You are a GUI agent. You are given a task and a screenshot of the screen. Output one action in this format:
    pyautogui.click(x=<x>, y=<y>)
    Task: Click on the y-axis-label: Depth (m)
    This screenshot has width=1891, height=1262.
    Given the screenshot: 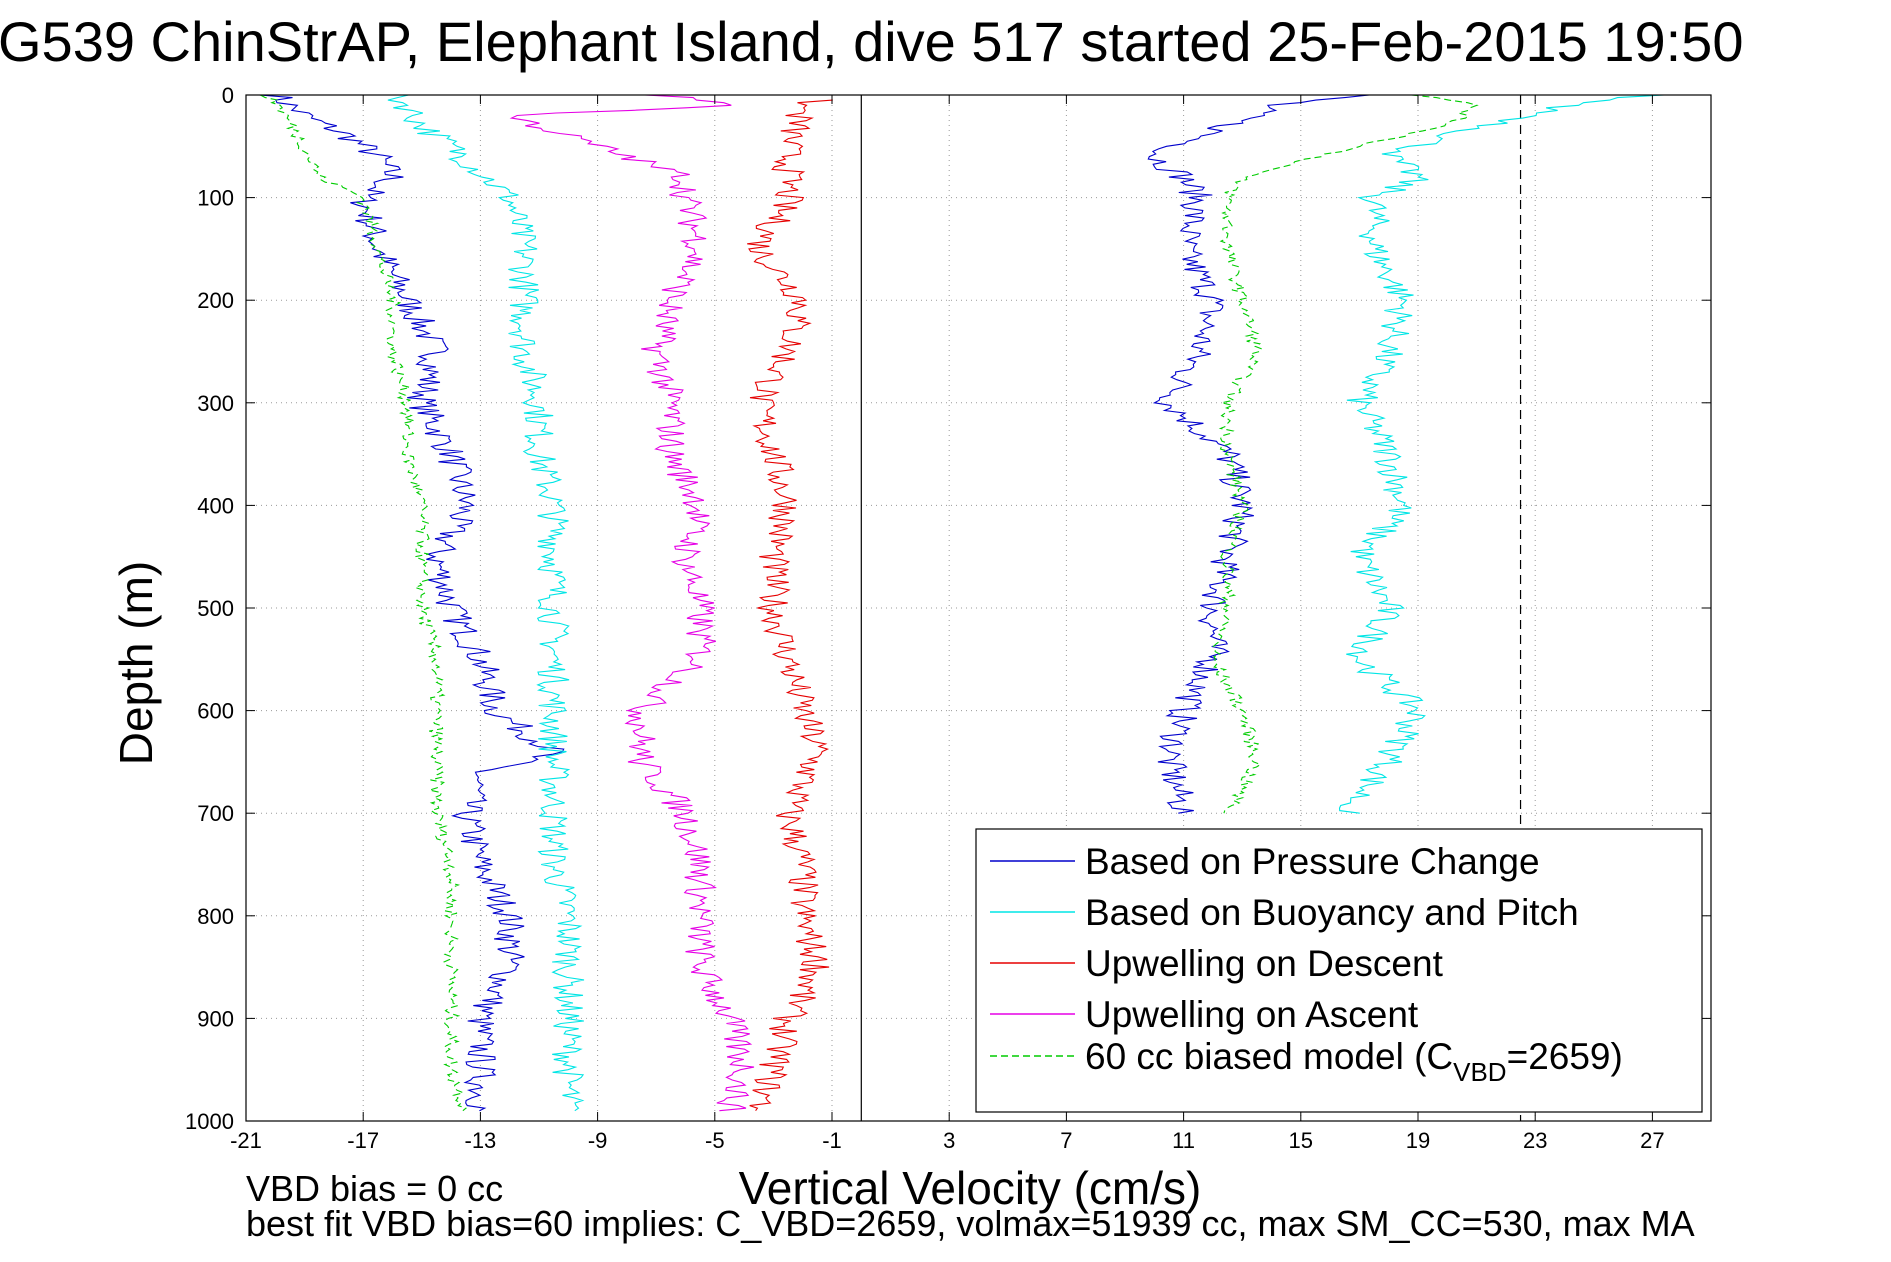 What is the action you would take?
    pyautogui.click(x=136, y=663)
    